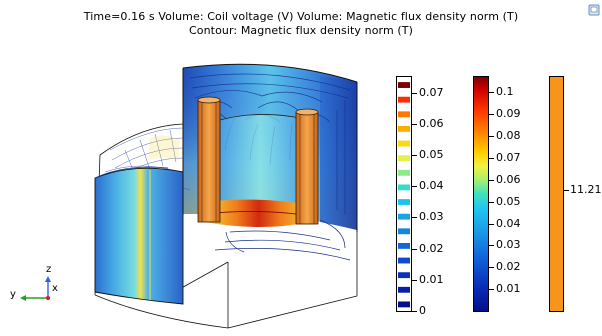  What do you see at coordinates (431, 279) in the screenshot?
I see `legend-contour-tick: 0.01` at bounding box center [431, 279].